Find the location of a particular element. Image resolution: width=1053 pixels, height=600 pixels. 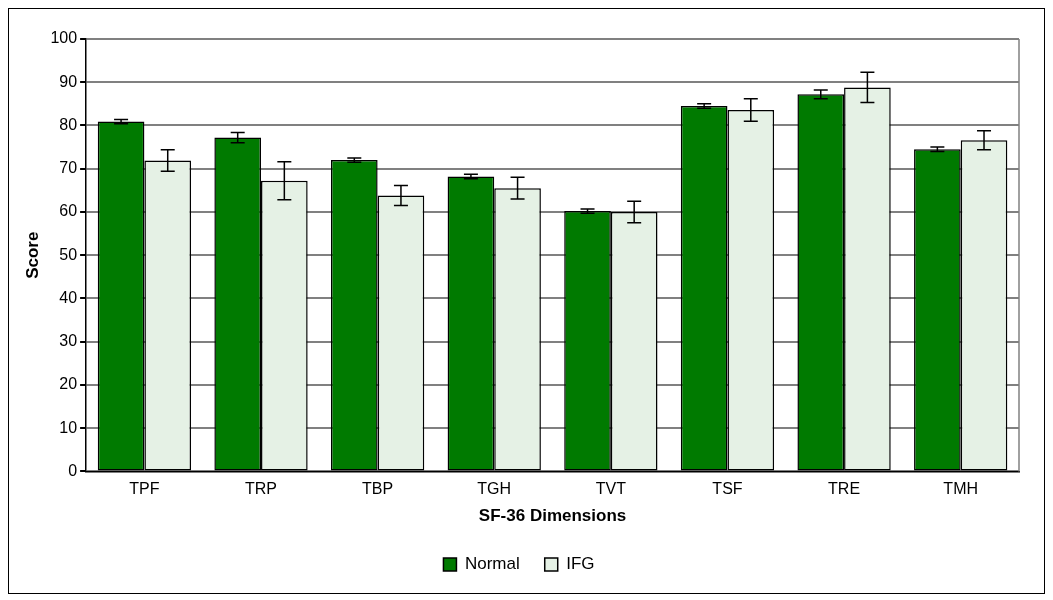

y-tick-label: 60 is located at coordinates (68, 211).